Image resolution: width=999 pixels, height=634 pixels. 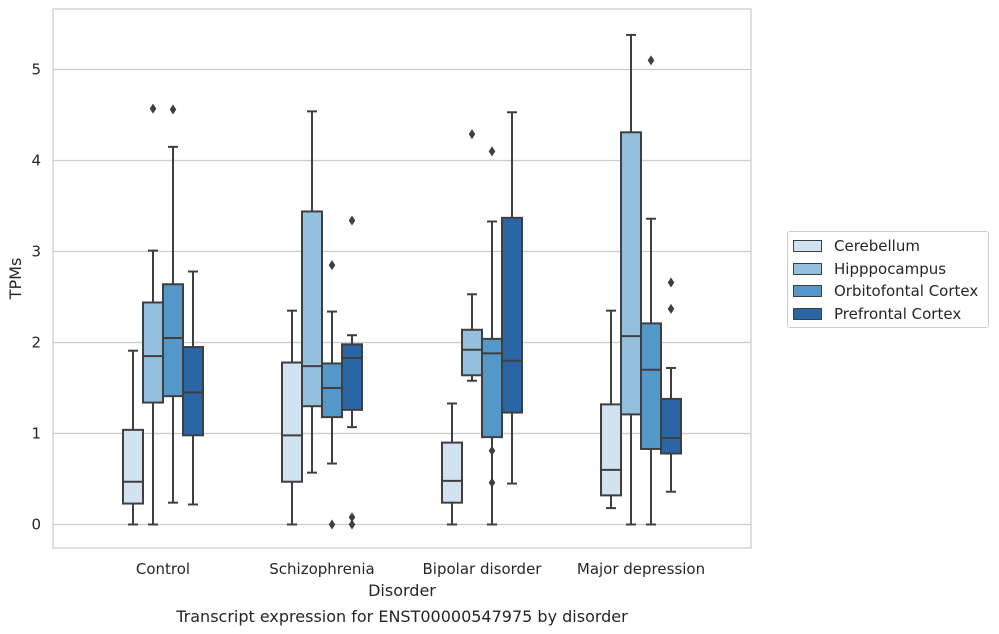 I want to click on legend-label: Orbitofontal Cortex, so click(x=906, y=291).